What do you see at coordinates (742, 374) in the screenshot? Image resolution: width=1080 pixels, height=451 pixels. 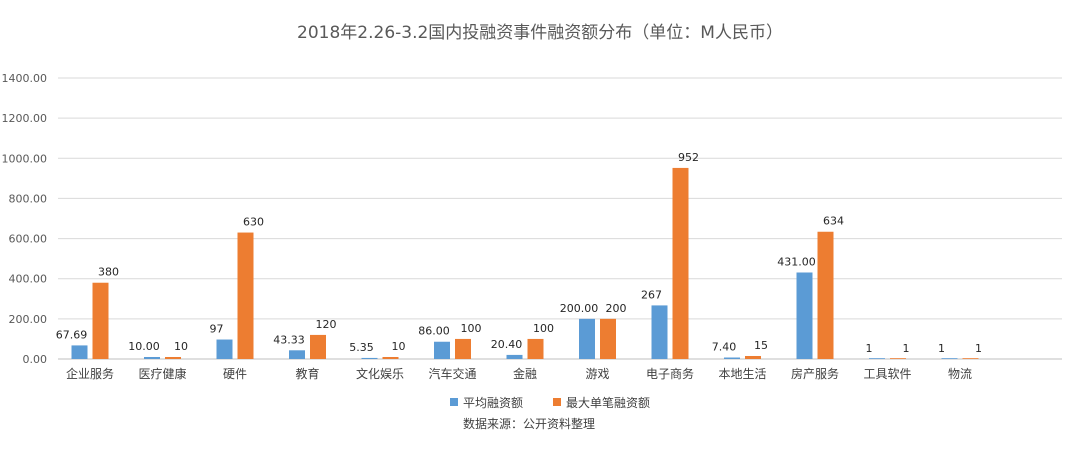 I see `category-label: 本地生活` at bounding box center [742, 374].